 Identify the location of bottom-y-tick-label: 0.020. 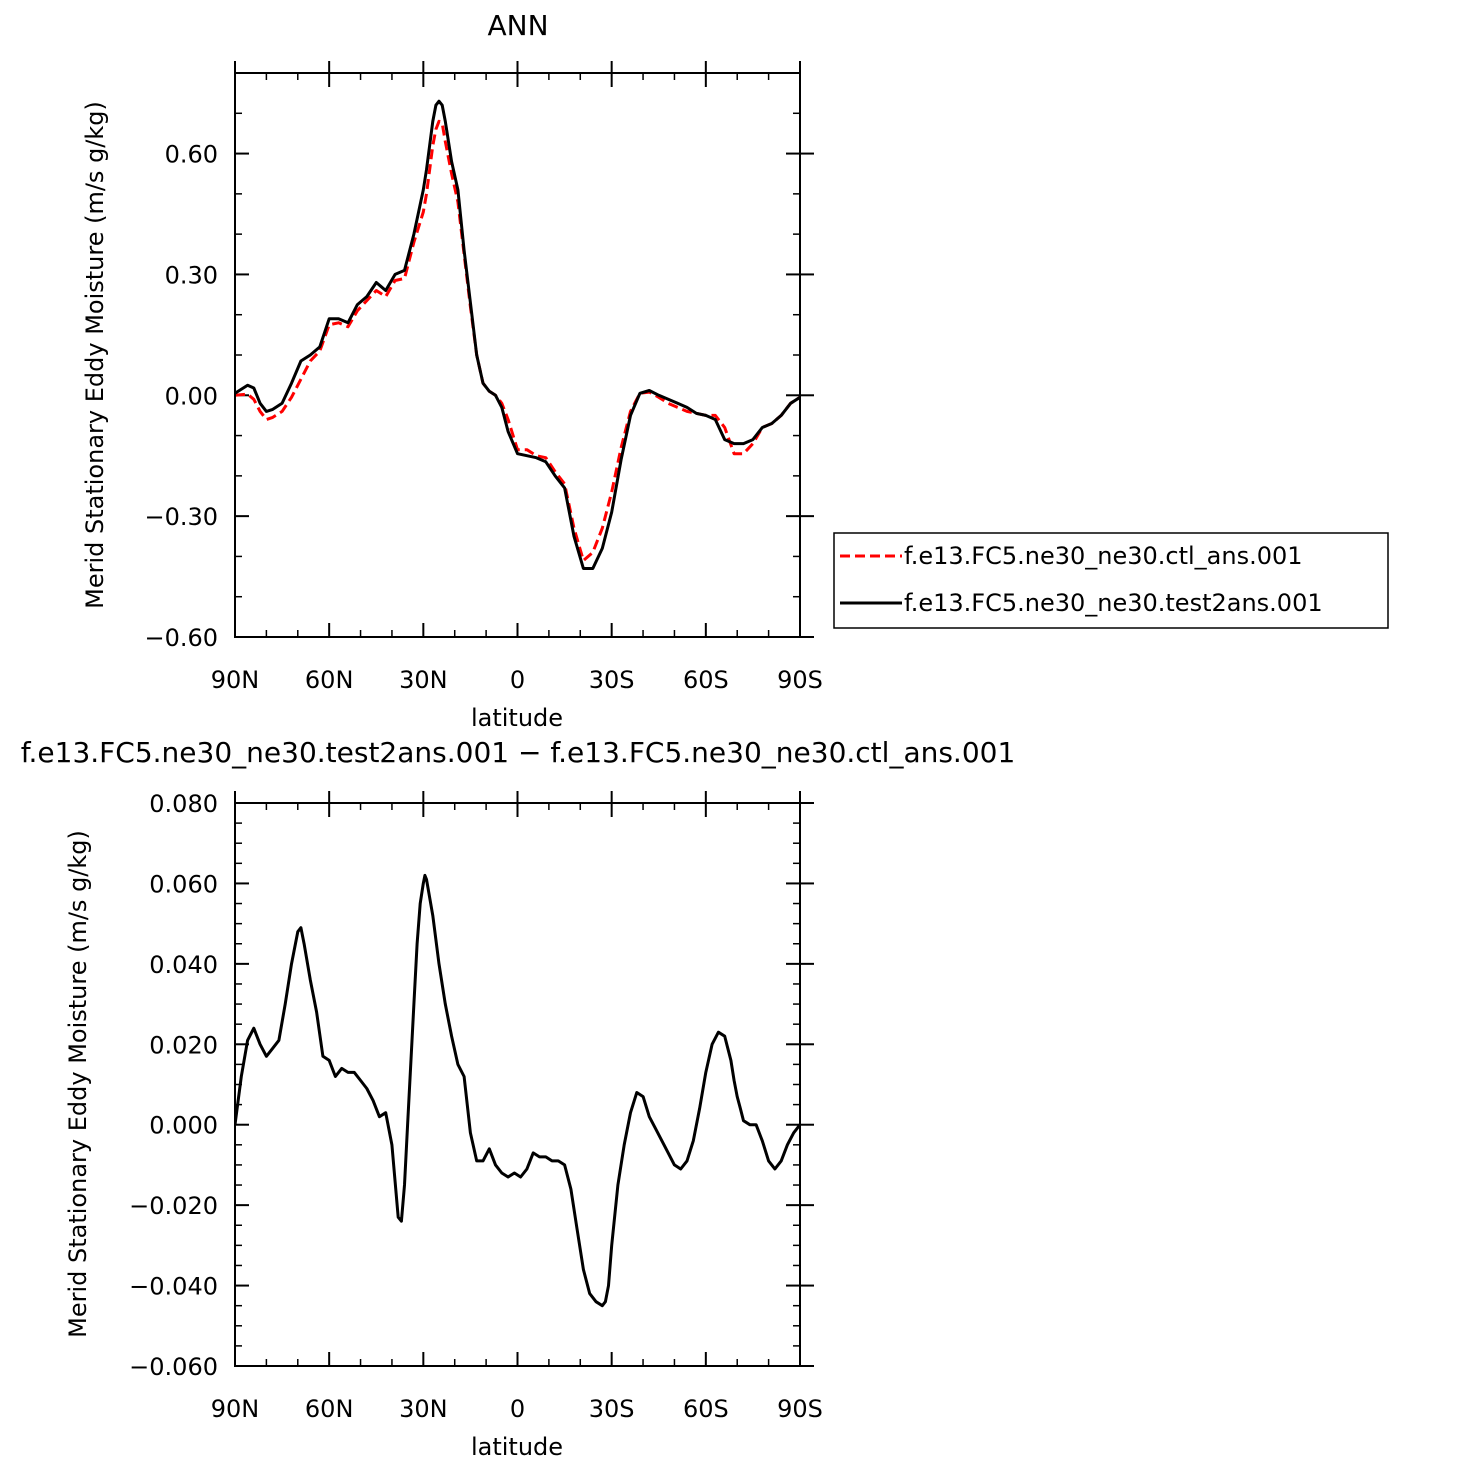
(183, 1045).